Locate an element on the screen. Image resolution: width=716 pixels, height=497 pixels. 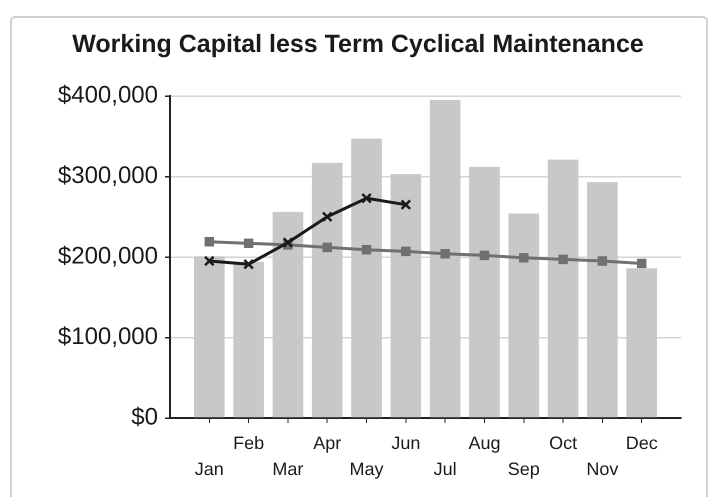
x-tick-label: Mar is located at coordinates (288, 469).